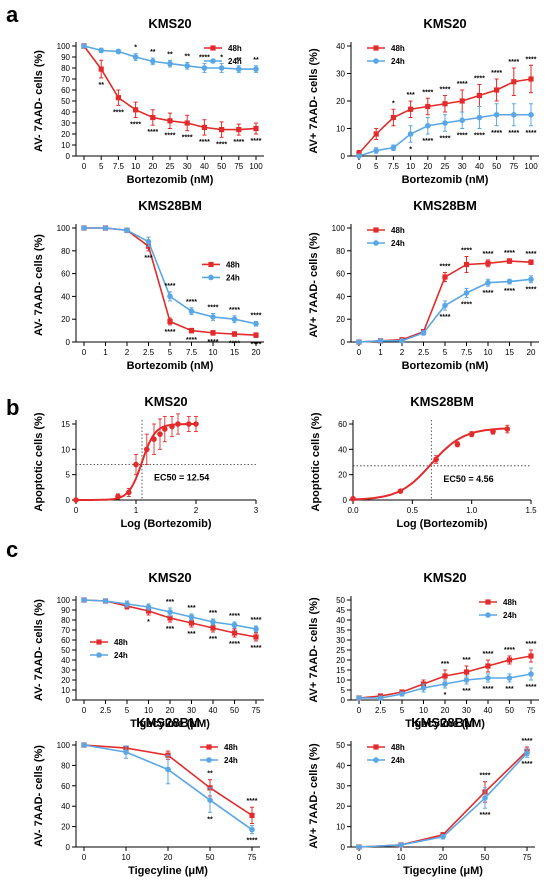 This screenshot has height=885, width=550. Describe the element at coordinates (84, 166) in the screenshot. I see `x-tick-label: 0` at that location.